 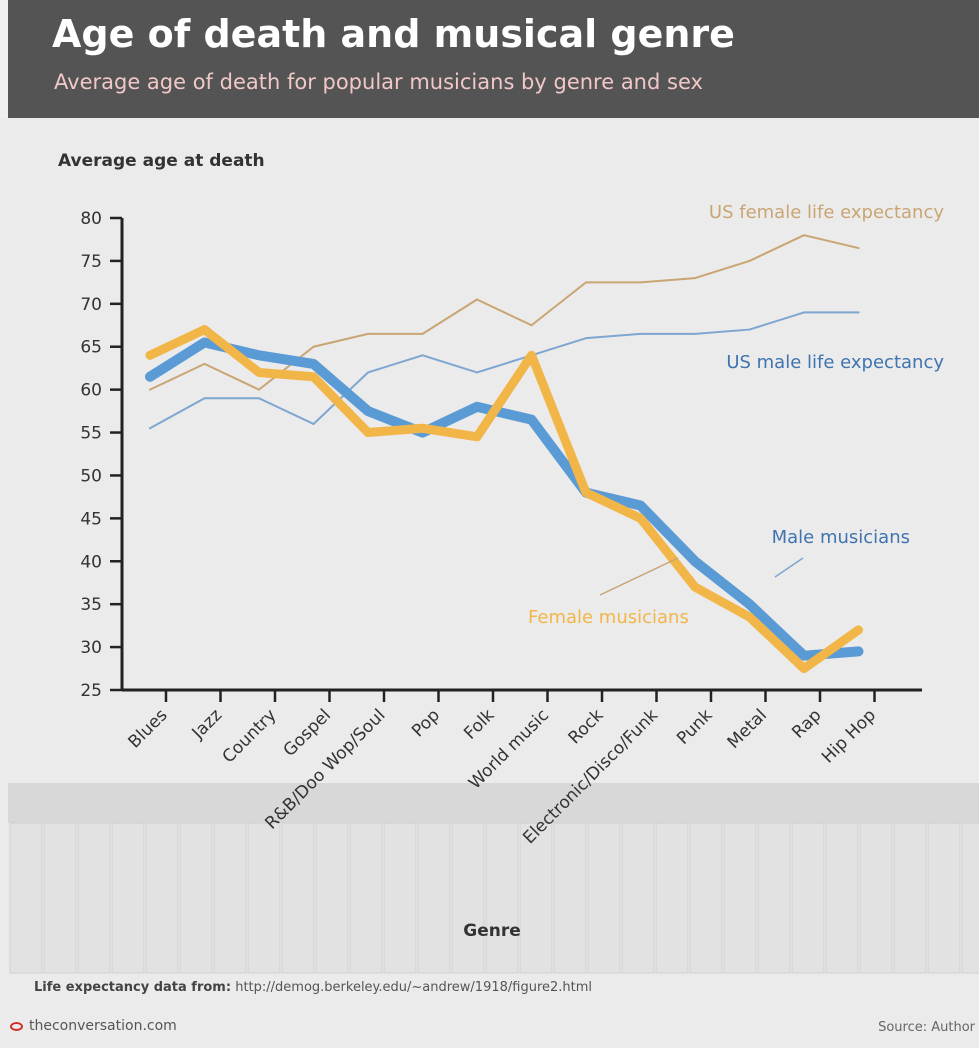 What do you see at coordinates (91, 219) in the screenshot?
I see `y-tick-label: 80` at bounding box center [91, 219].